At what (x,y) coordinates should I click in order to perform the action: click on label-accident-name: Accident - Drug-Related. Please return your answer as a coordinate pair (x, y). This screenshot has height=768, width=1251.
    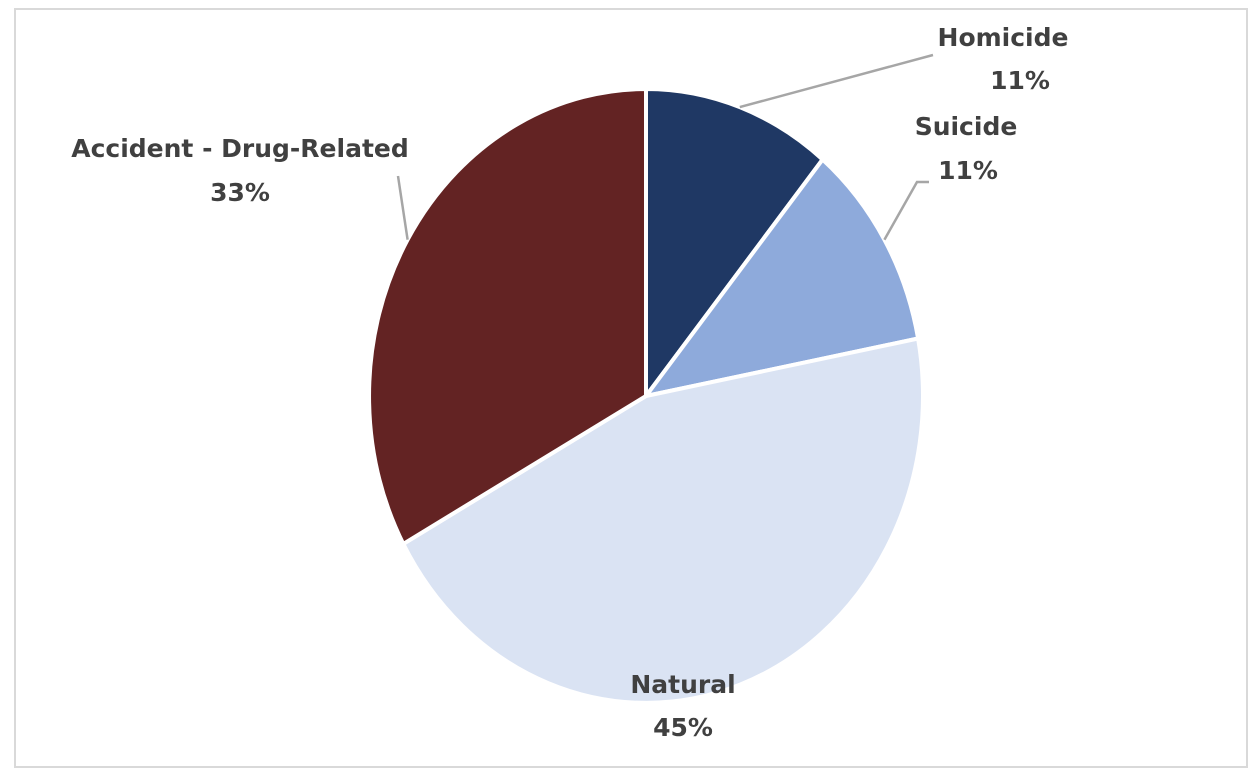
    Looking at the image, I should click on (240, 148).